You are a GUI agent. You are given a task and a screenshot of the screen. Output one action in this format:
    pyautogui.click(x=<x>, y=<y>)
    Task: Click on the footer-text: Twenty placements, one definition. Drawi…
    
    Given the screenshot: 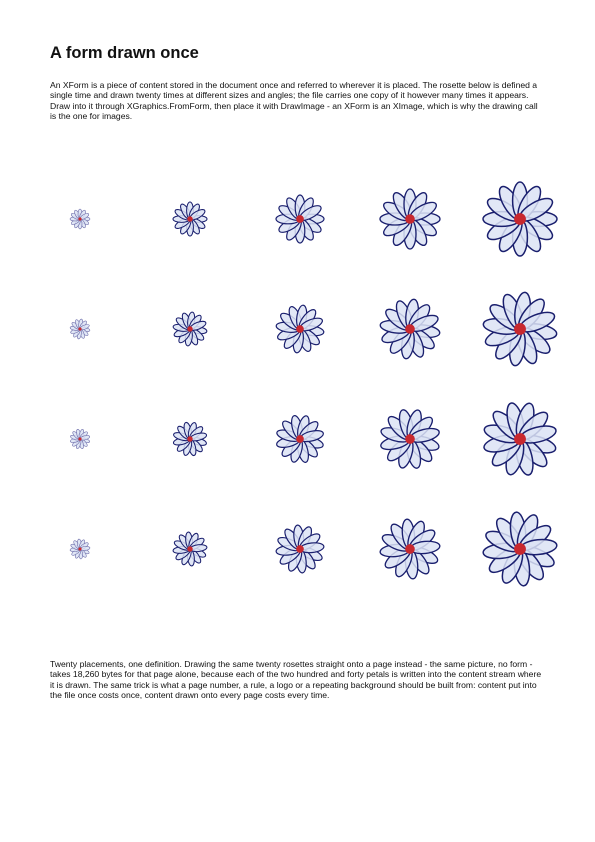 What is the action you would take?
    pyautogui.click(x=296, y=680)
    